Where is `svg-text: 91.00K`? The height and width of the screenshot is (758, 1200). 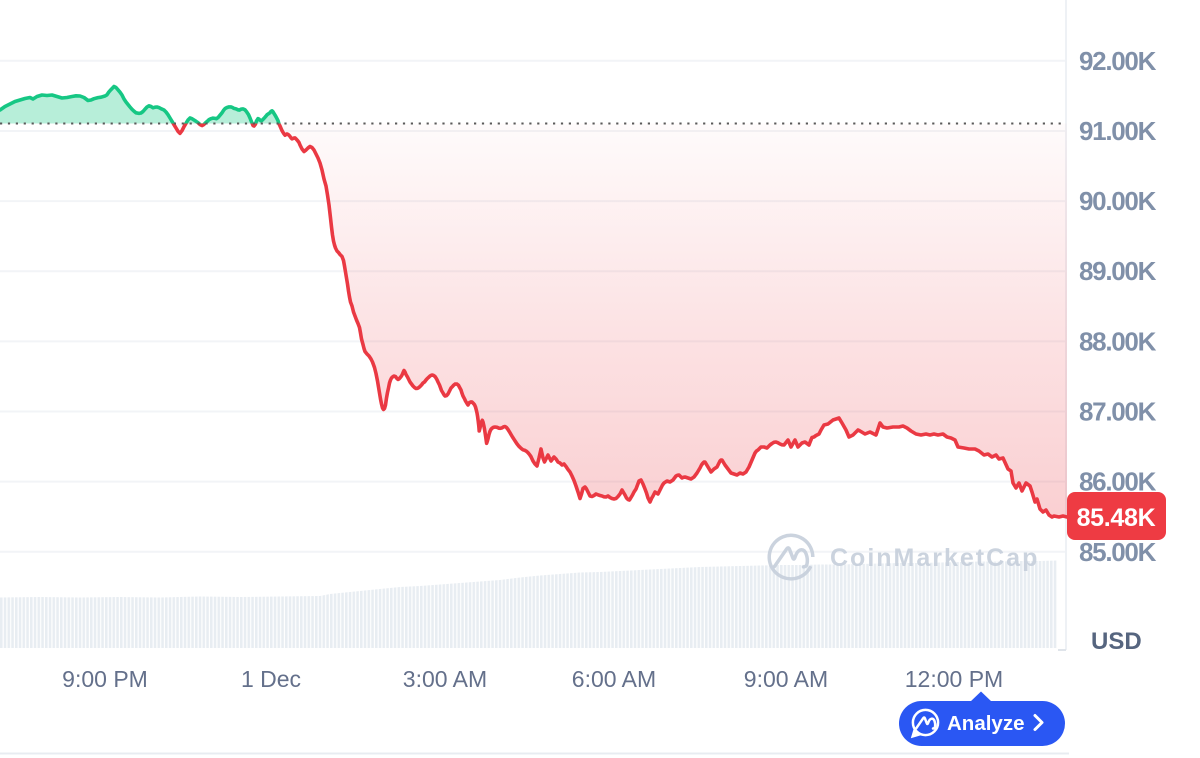
svg-text: 91.00K is located at coordinates (1118, 131).